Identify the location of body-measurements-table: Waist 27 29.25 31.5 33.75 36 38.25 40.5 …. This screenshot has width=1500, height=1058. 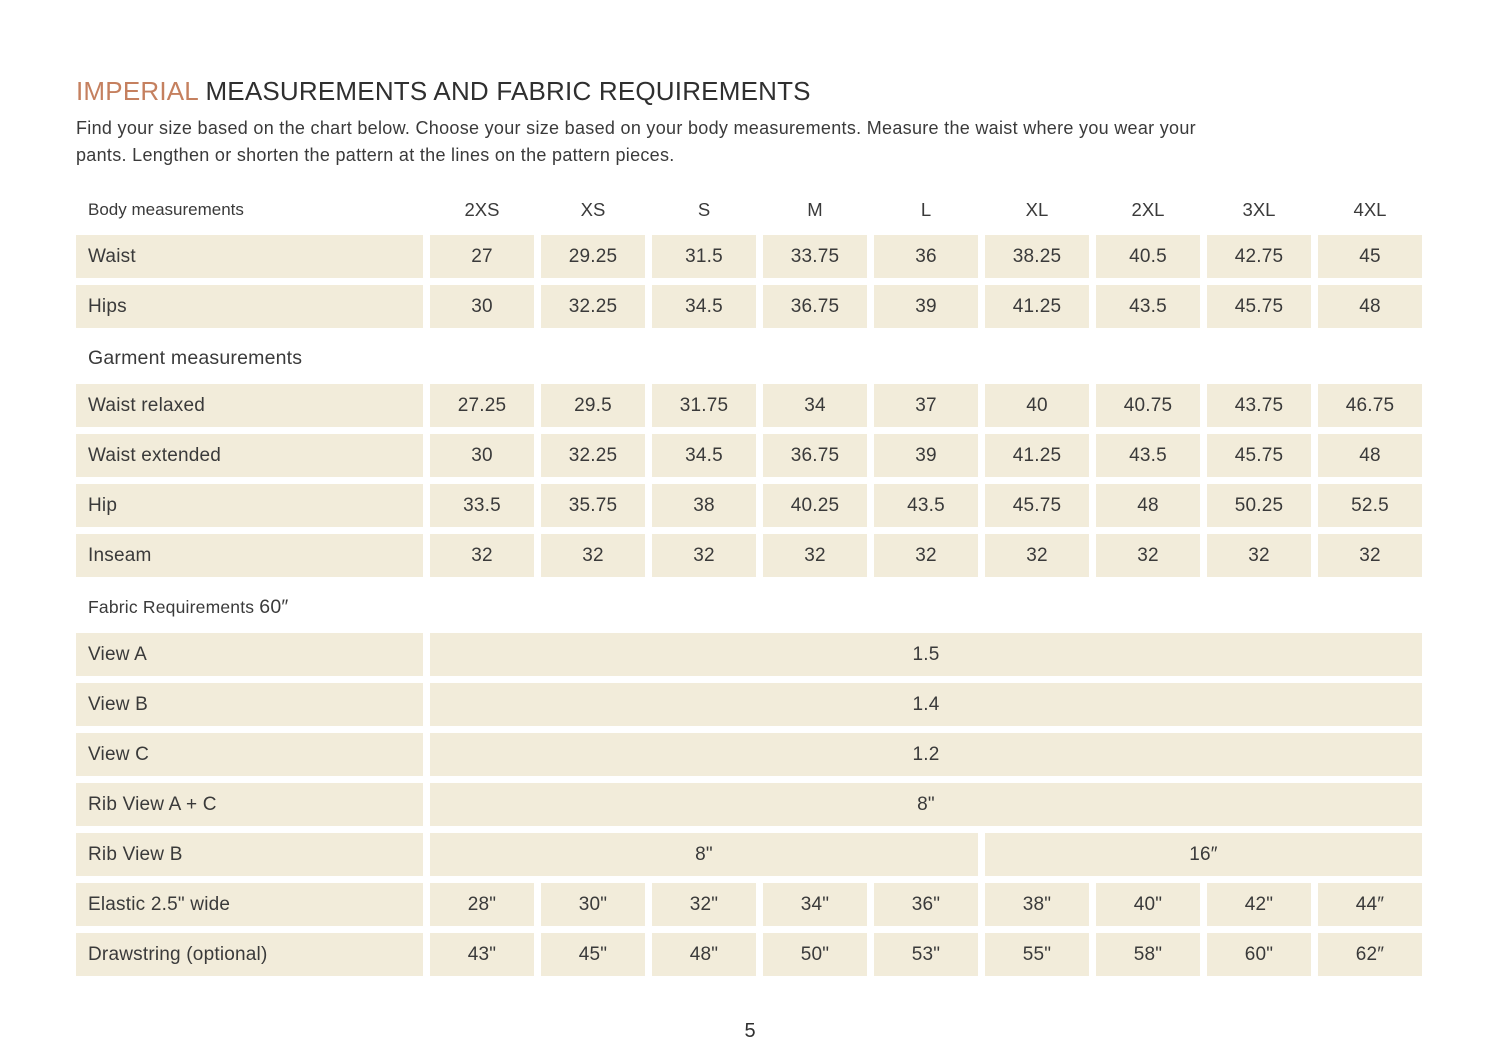
(750, 281).